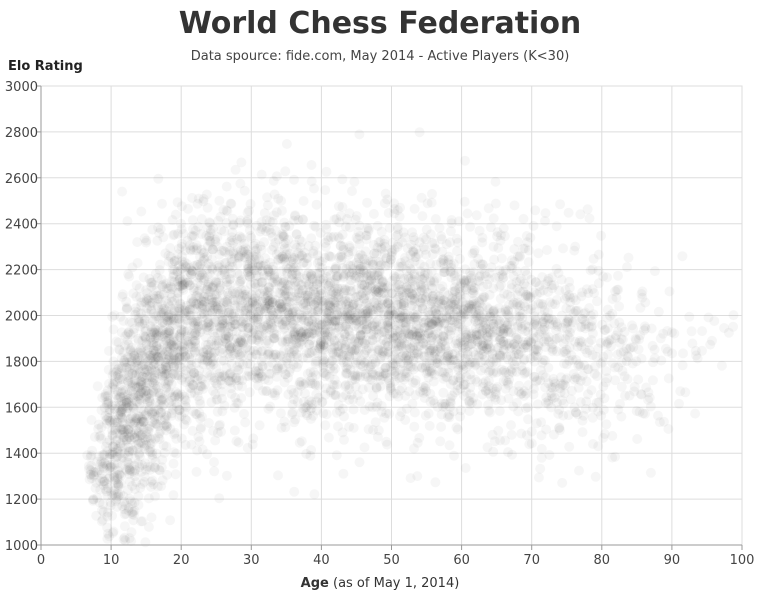 The width and height of the screenshot is (760, 600). I want to click on x-tick-label: 60, so click(461, 560).